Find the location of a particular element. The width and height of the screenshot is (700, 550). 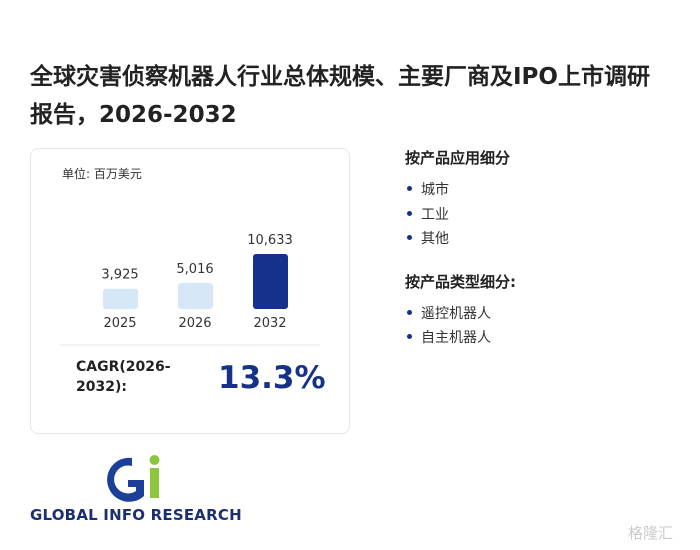

segment-item: 工业 is located at coordinates (428, 214).